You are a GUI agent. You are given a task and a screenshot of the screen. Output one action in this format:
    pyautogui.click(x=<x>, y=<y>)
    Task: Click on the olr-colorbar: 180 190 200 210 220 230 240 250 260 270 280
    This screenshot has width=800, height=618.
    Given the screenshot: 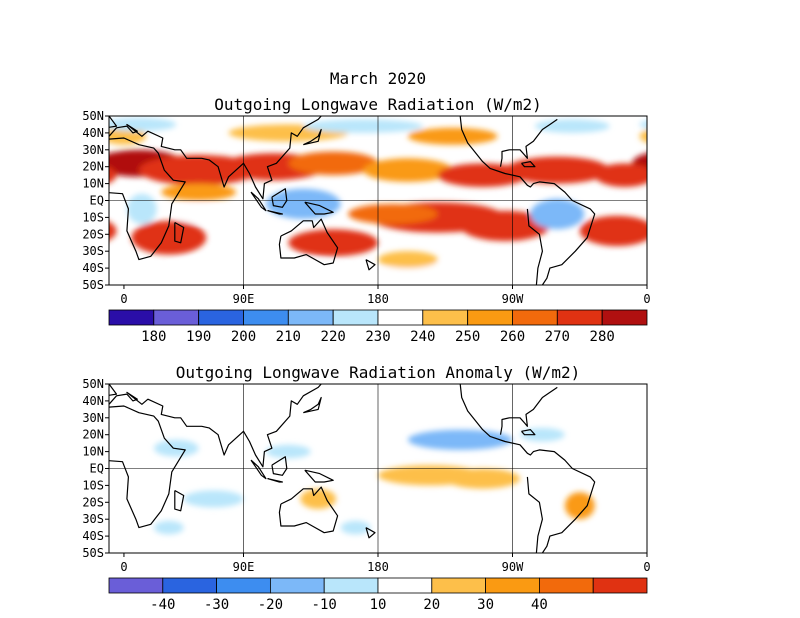 What is the action you would take?
    pyautogui.click(x=378, y=327)
    